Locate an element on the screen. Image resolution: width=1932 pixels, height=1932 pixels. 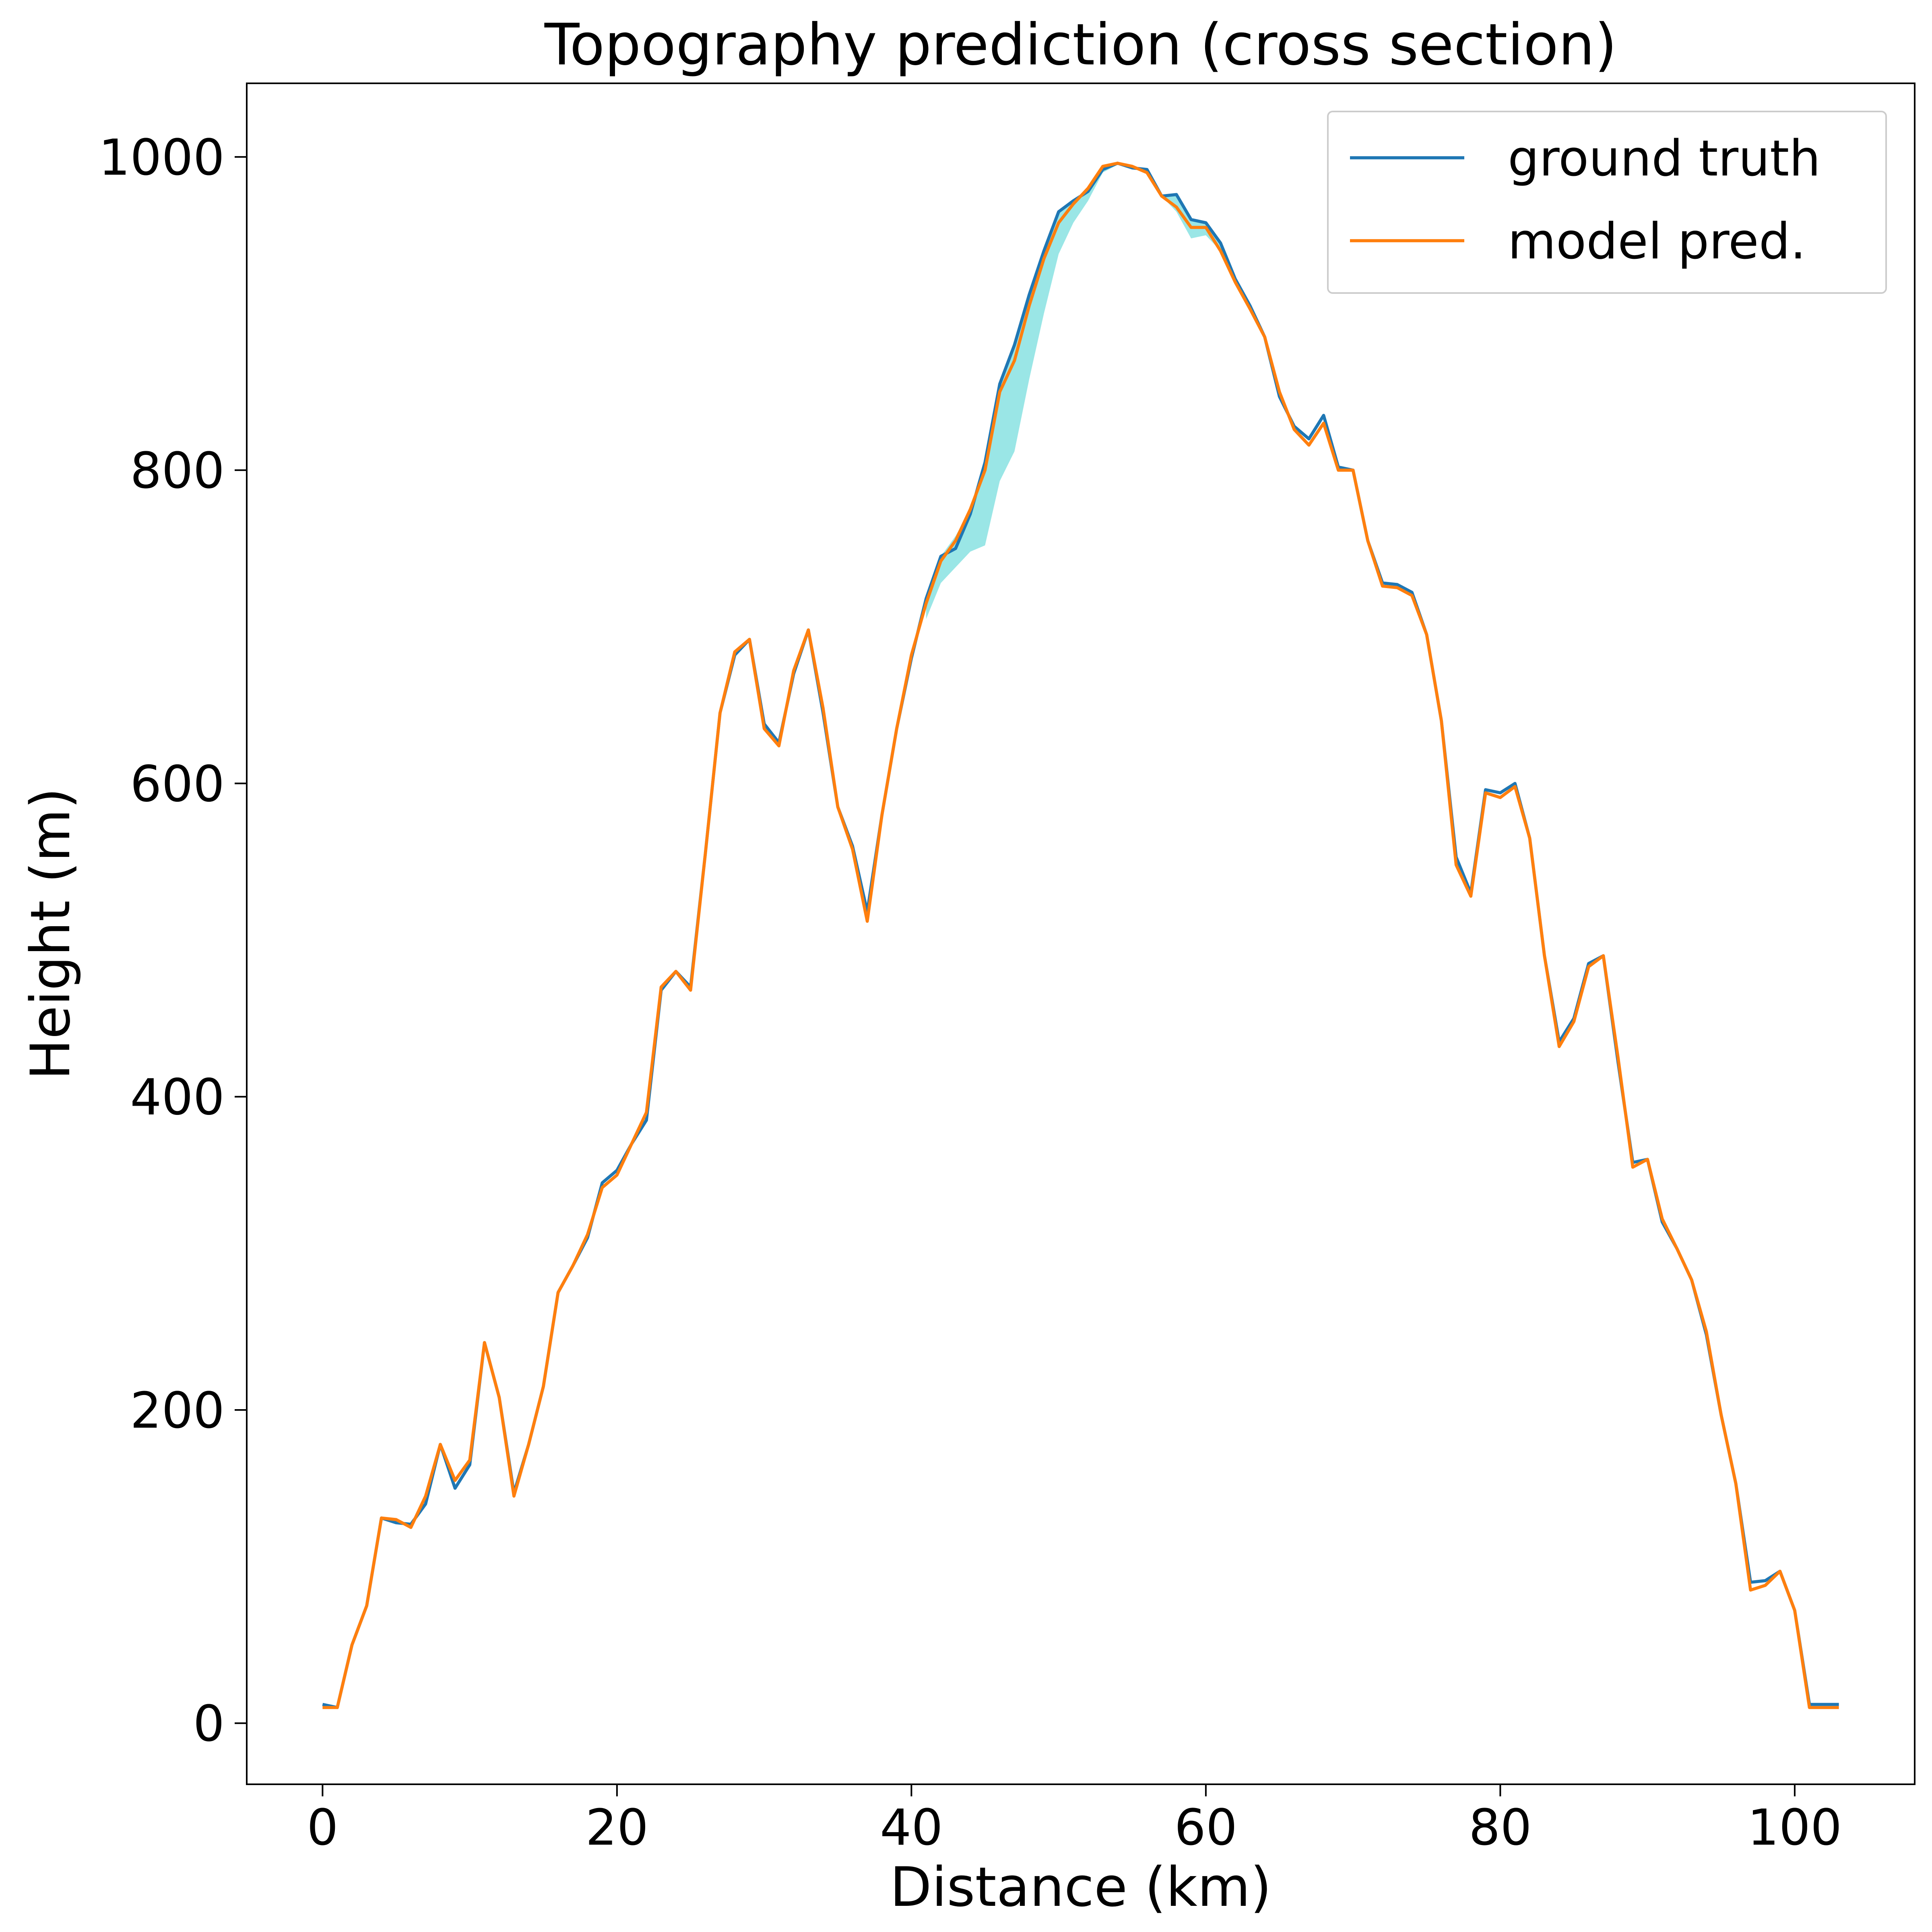
y-tick-label: 200 is located at coordinates (177, 1411).